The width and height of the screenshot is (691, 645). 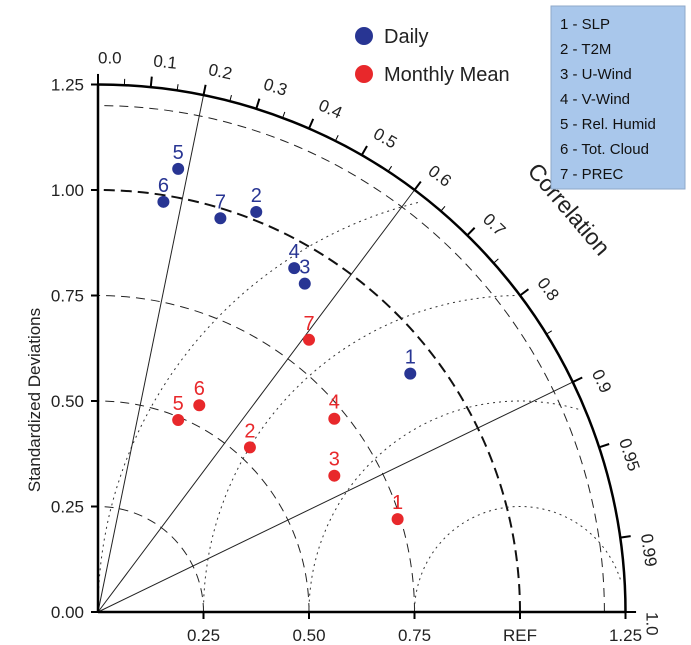 I want to click on correlation-line, so click(x=150, y=354).